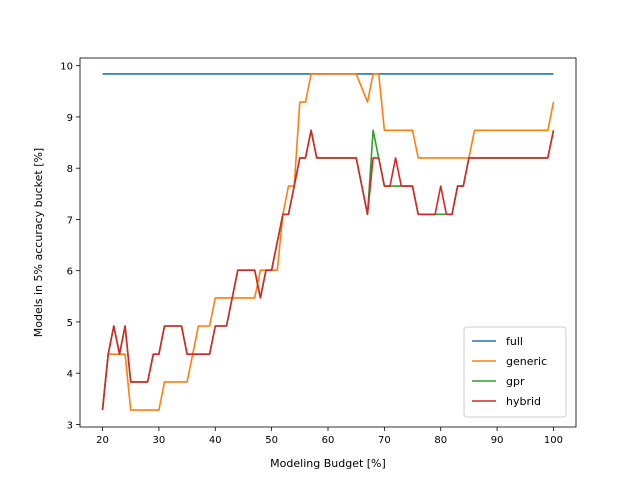  Describe the element at coordinates (440, 440) in the screenshot. I see `x-tick-label: 80` at that location.